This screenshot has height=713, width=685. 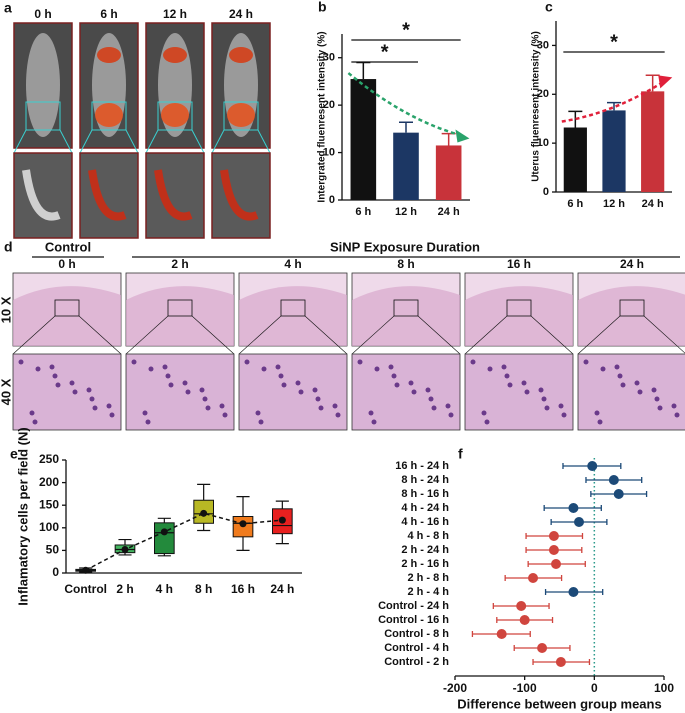 What do you see at coordinates (292, 264) in the screenshot?
I see `time-label: 4 h` at bounding box center [292, 264].